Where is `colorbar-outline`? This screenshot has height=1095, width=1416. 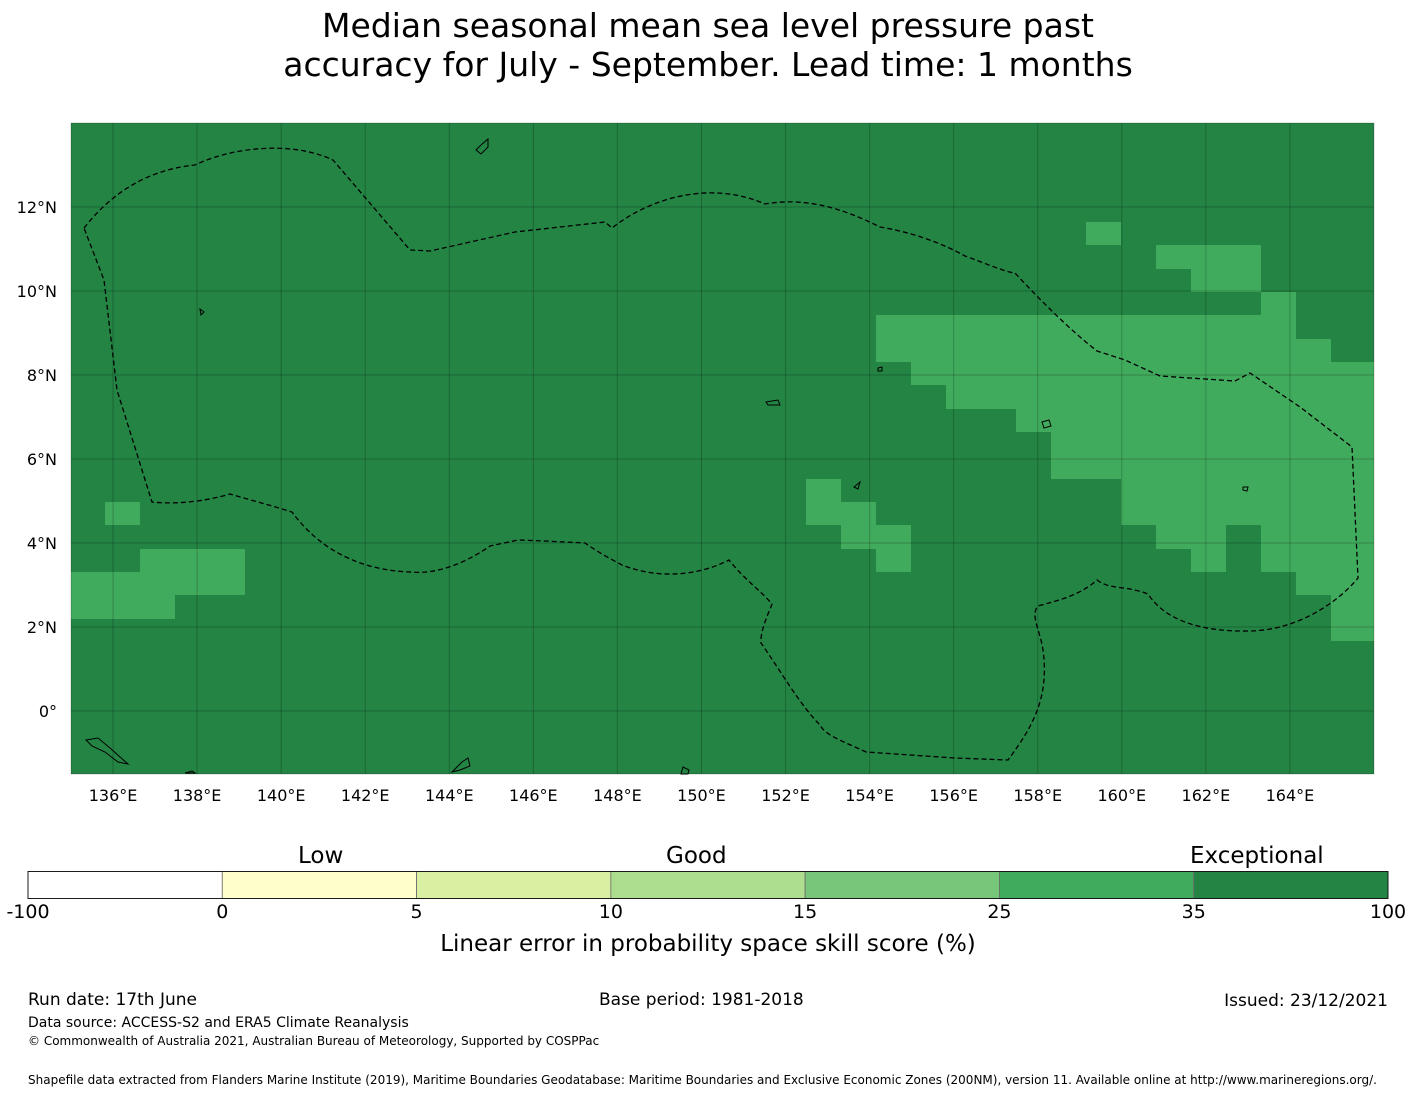
colorbar-outline is located at coordinates (708, 885).